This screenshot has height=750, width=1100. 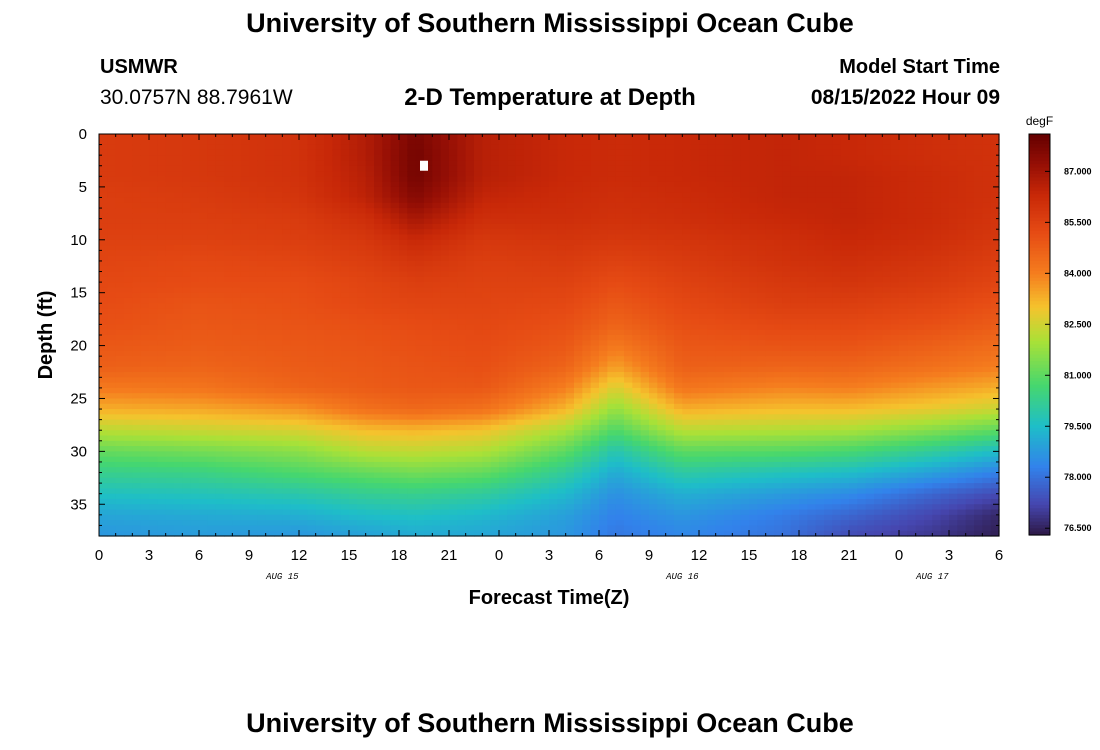 What do you see at coordinates (919, 67) in the screenshot?
I see `model-start-label: Model Start Time` at bounding box center [919, 67].